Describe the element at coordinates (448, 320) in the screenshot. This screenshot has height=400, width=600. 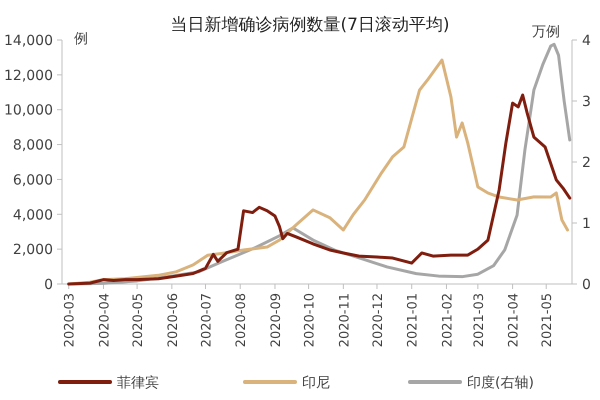
I see `x-tick-label: 2021-02` at that location.